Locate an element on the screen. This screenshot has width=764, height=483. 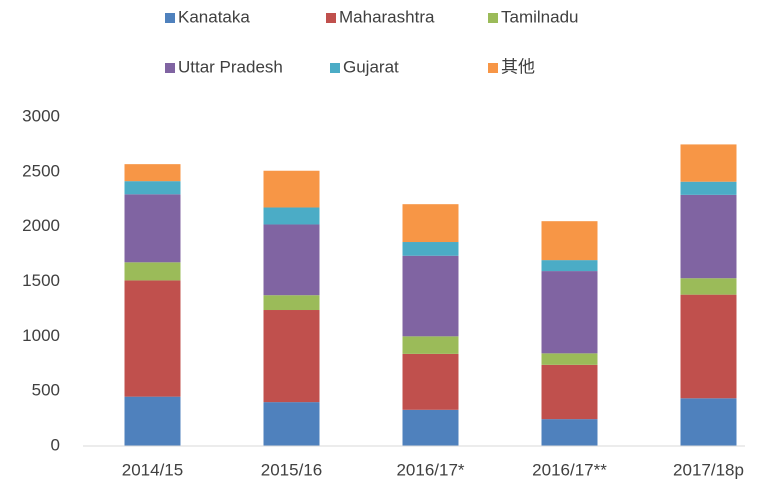
legend-label: Gujarat is located at coordinates (371, 66).